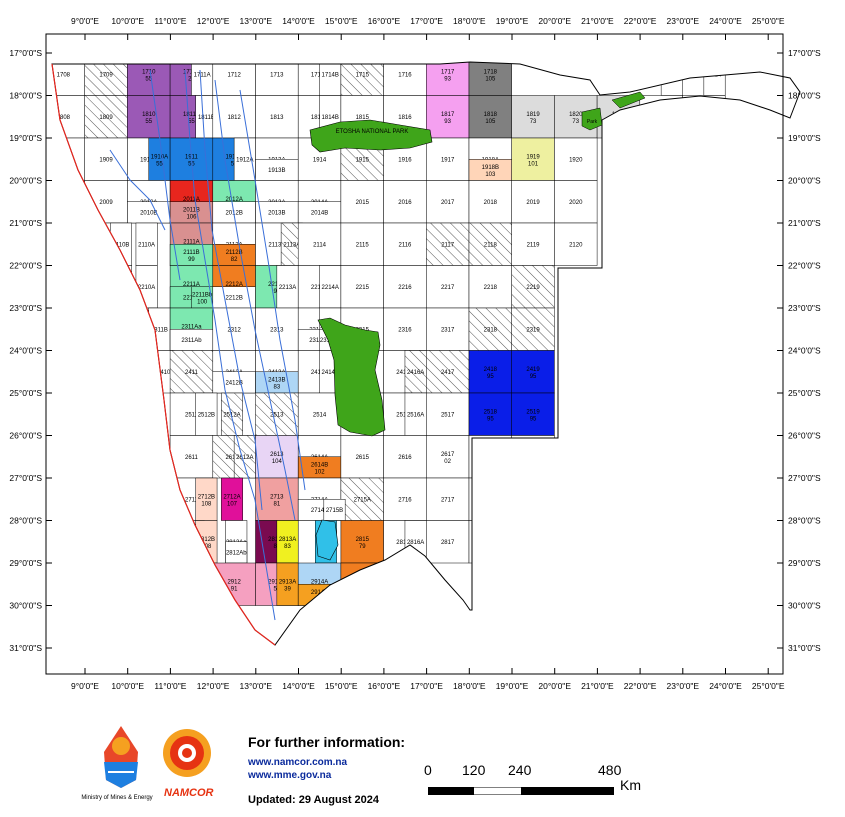  What do you see at coordinates (490, 175) in the screenshot?
I see `block-operator-number: 103` at bounding box center [490, 175].